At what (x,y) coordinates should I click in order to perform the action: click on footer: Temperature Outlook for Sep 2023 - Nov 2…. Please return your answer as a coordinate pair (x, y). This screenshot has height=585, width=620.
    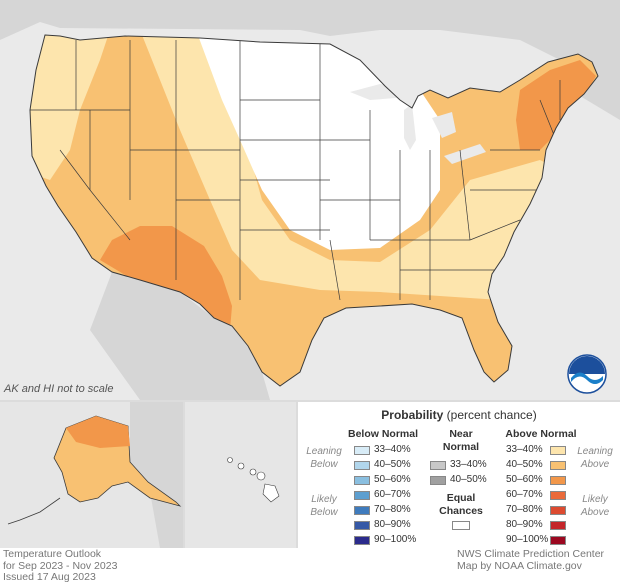
    Looking at the image, I should click on (310, 566).